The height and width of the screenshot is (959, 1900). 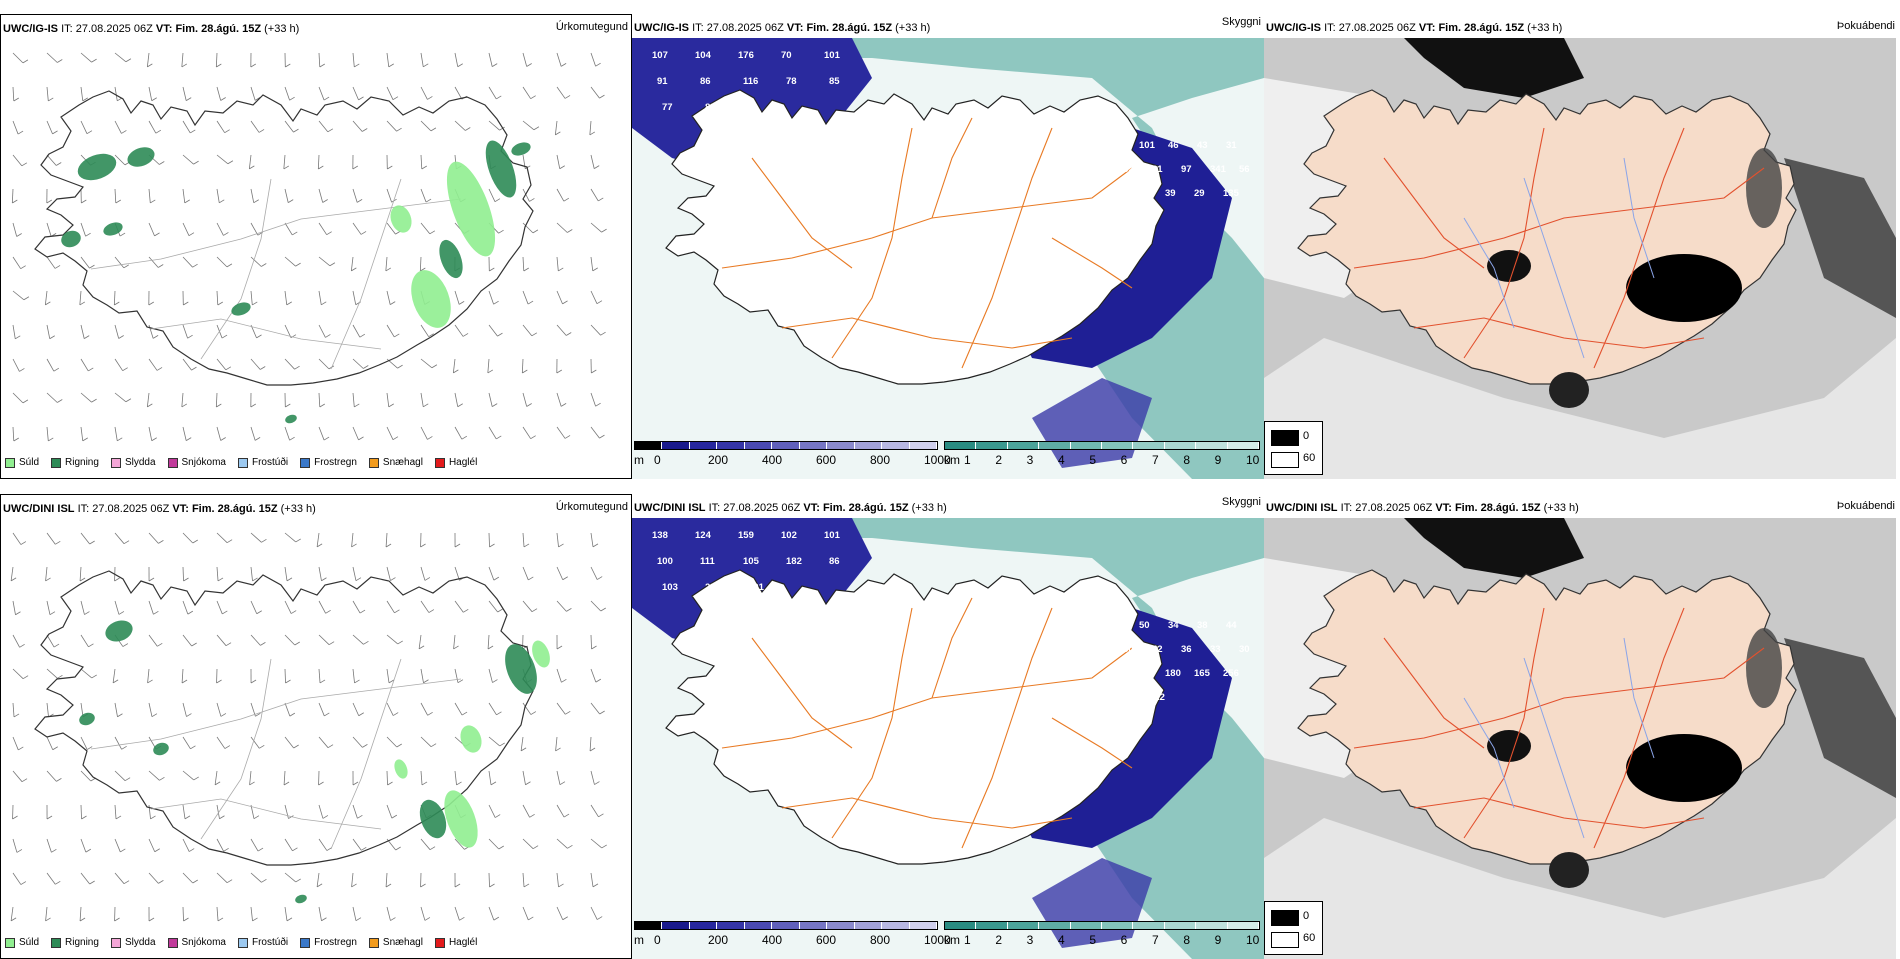 What do you see at coordinates (1241, 22) in the screenshot?
I see `panel-title: Skyggni` at bounding box center [1241, 22].